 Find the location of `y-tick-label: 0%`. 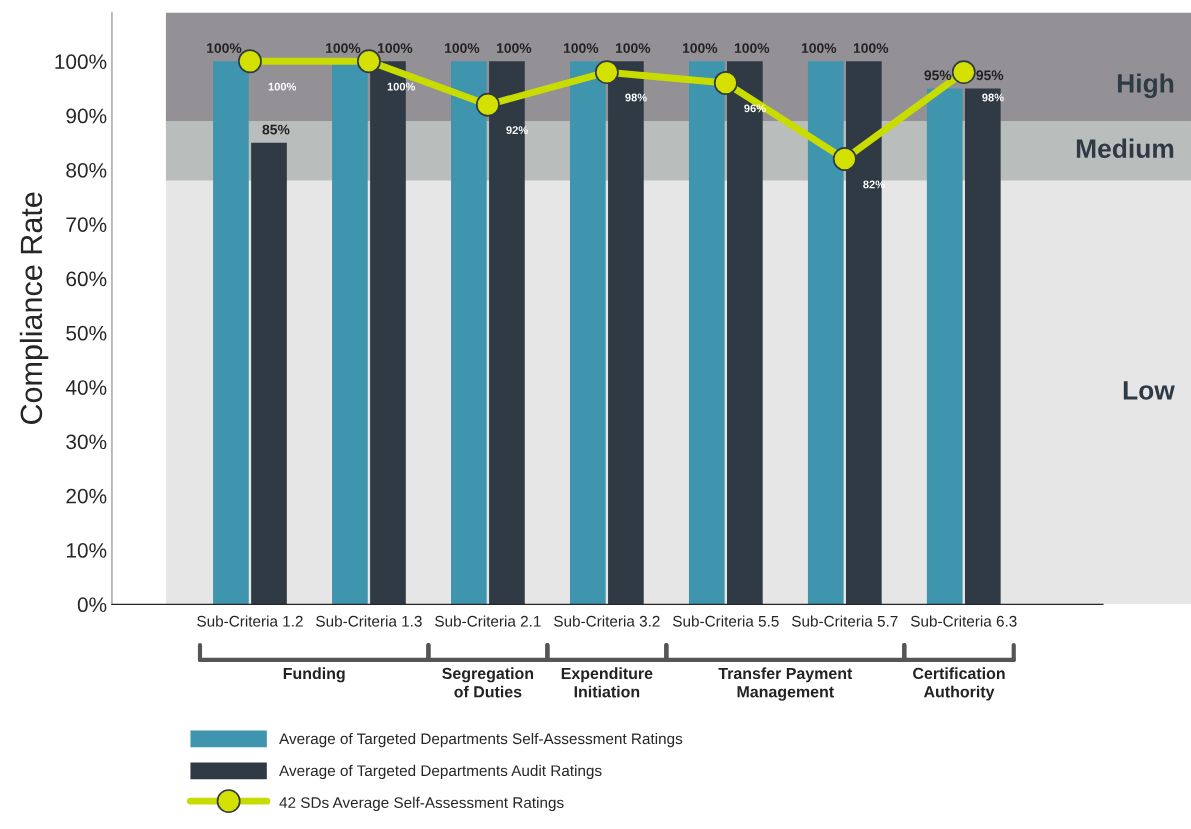

y-tick-label: 0% is located at coordinates (92, 605).